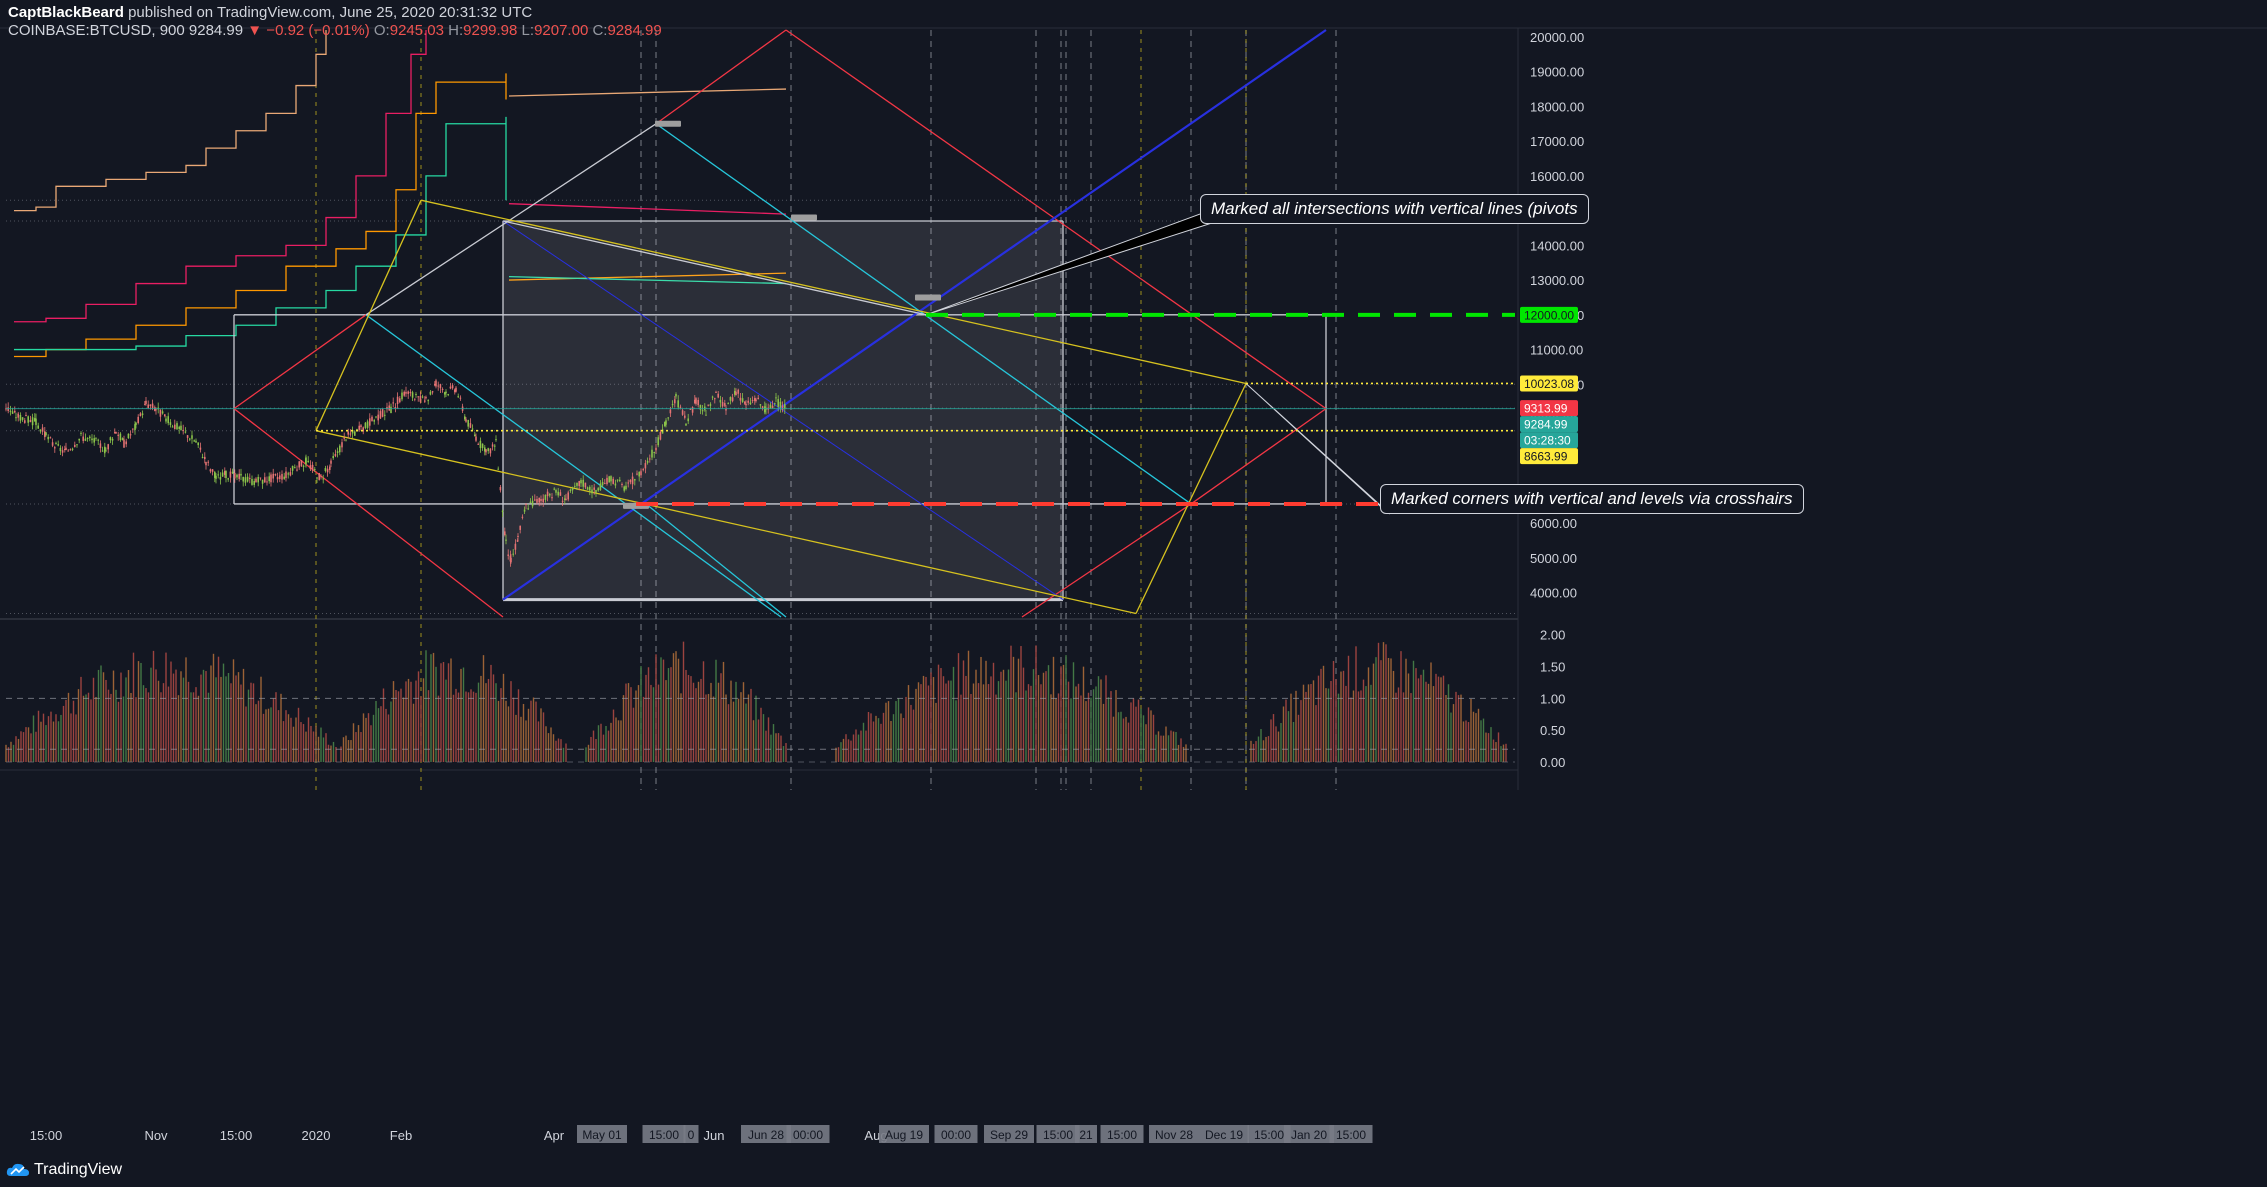 This screenshot has height=1187, width=2267. Describe the element at coordinates (1556, 350) in the screenshot. I see `y-tick-label: 11000.00` at that location.